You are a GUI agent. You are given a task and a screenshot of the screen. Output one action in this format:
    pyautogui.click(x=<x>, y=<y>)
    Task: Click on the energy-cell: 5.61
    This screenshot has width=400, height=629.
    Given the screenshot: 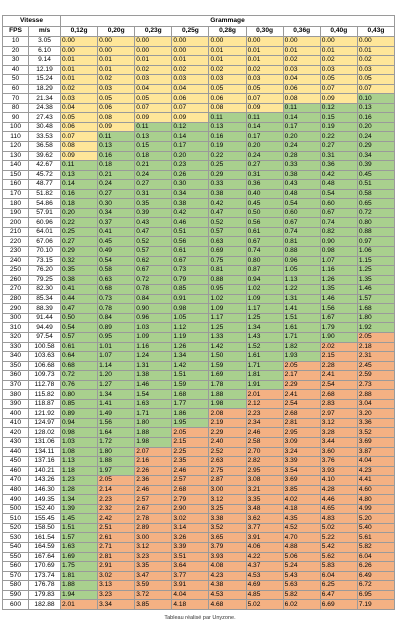 What is the action you would take?
    pyautogui.click(x=376, y=537)
    